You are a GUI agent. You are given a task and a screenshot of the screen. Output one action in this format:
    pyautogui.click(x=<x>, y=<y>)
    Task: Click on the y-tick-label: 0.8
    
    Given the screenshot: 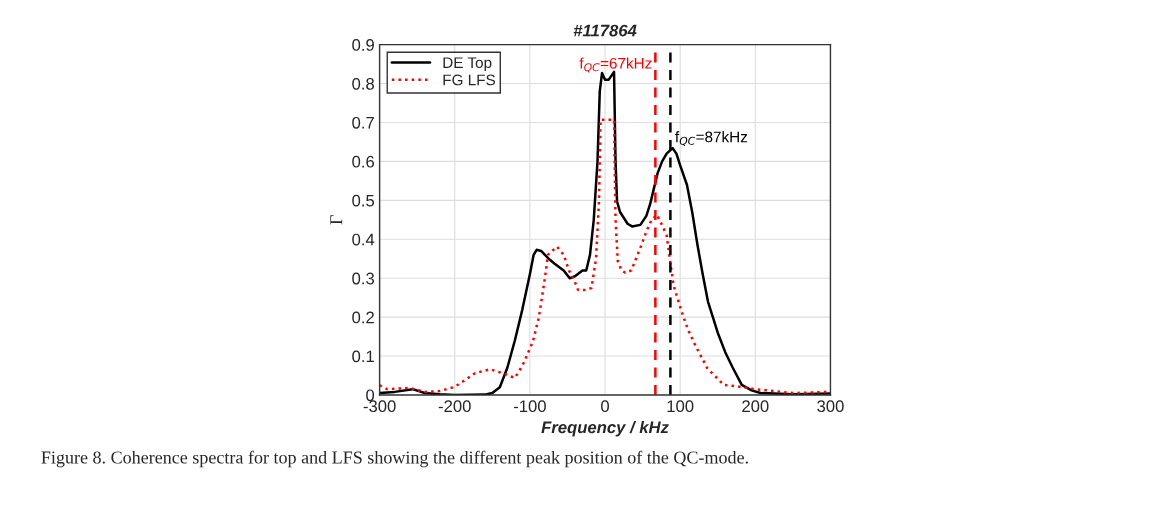 What is the action you would take?
    pyautogui.click(x=363, y=83)
    